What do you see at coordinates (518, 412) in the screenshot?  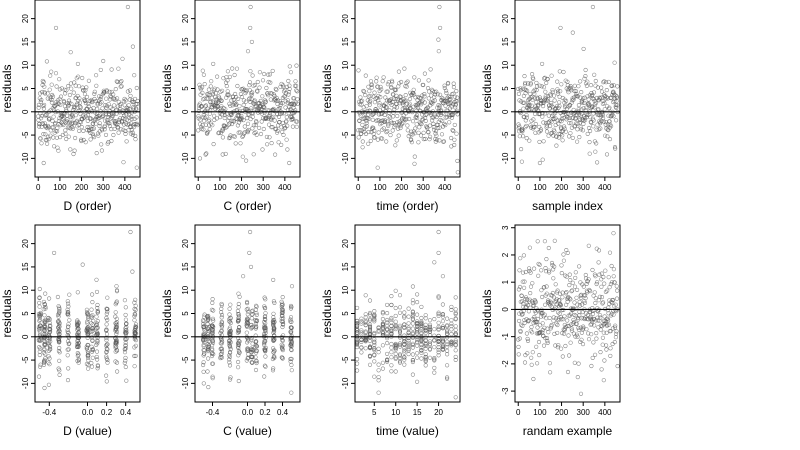 I see `x-tick-label: 0` at bounding box center [518, 412].